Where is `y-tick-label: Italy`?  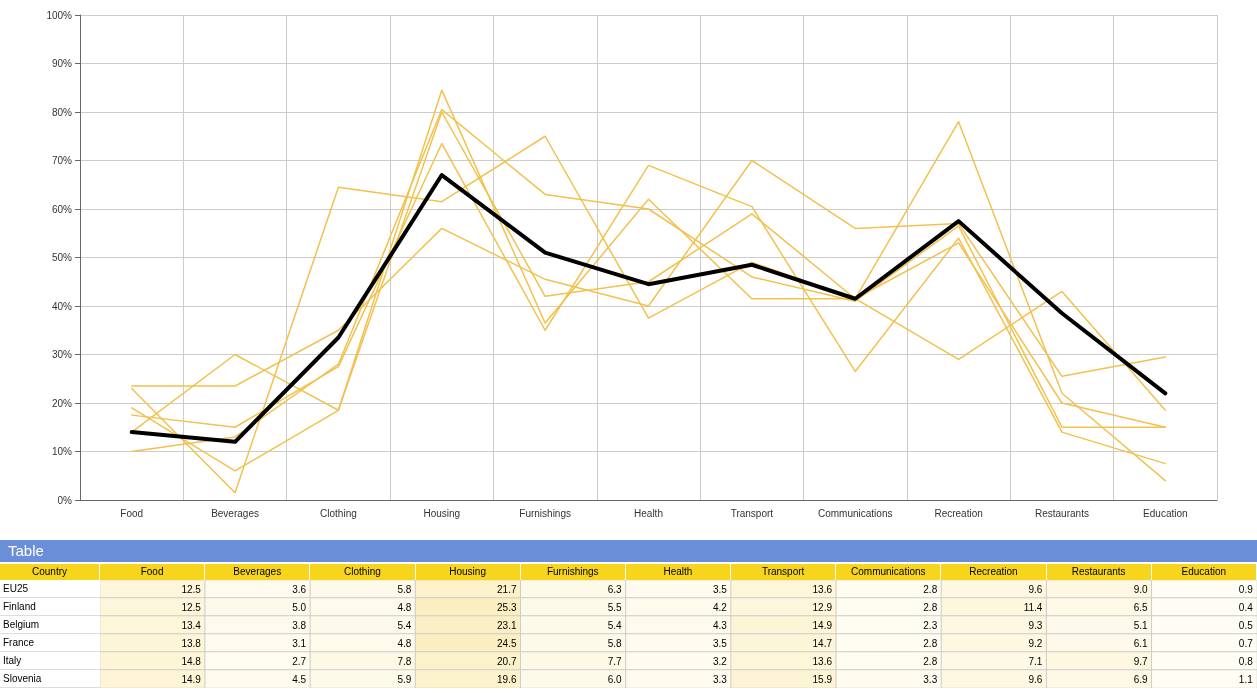
y-tick-label: Italy is located at coordinates (50, 661).